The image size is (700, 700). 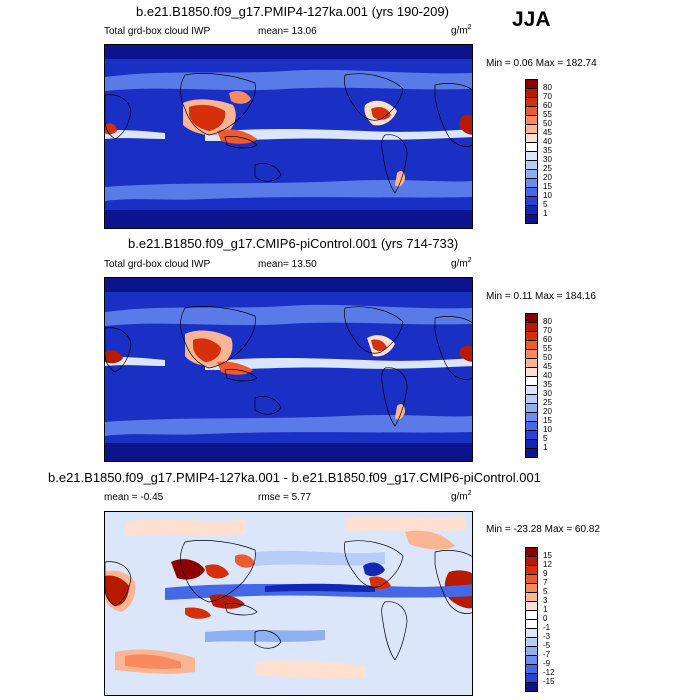 I want to click on colorbar-tick-label: 9, so click(x=545, y=573).